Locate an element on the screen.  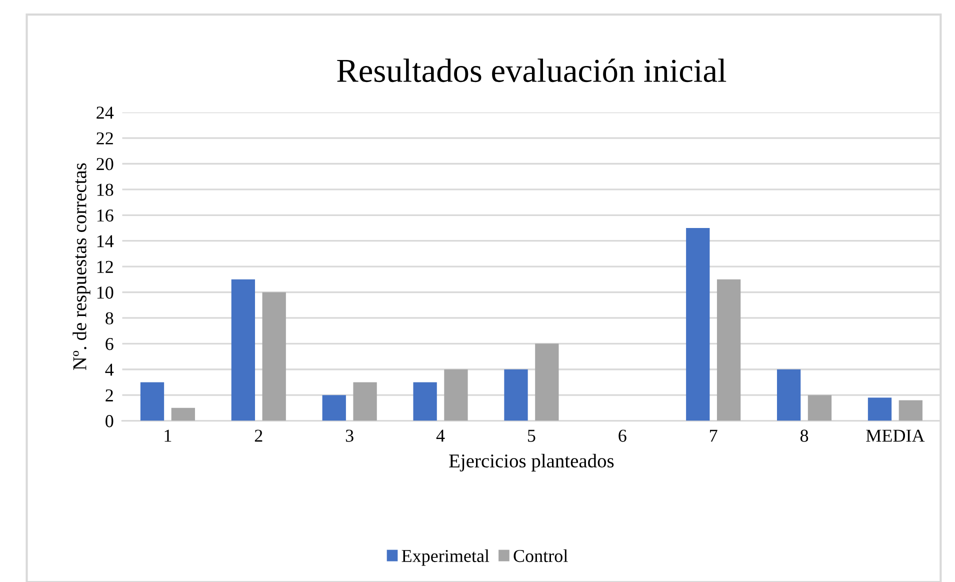
y-axis-title: Nº. de respuestas correctas is located at coordinates (81, 266).